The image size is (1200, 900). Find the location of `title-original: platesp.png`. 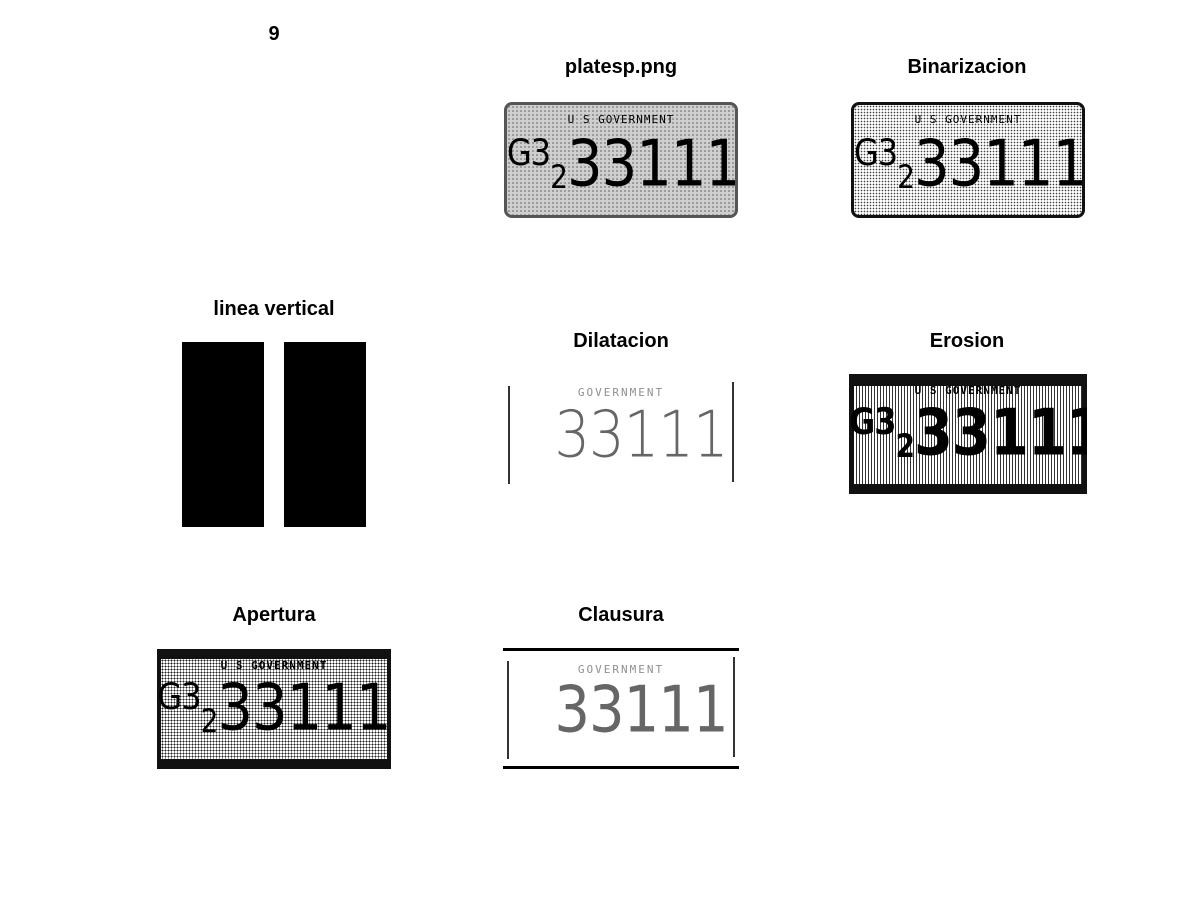

title-original: platesp.png is located at coordinates (621, 67).